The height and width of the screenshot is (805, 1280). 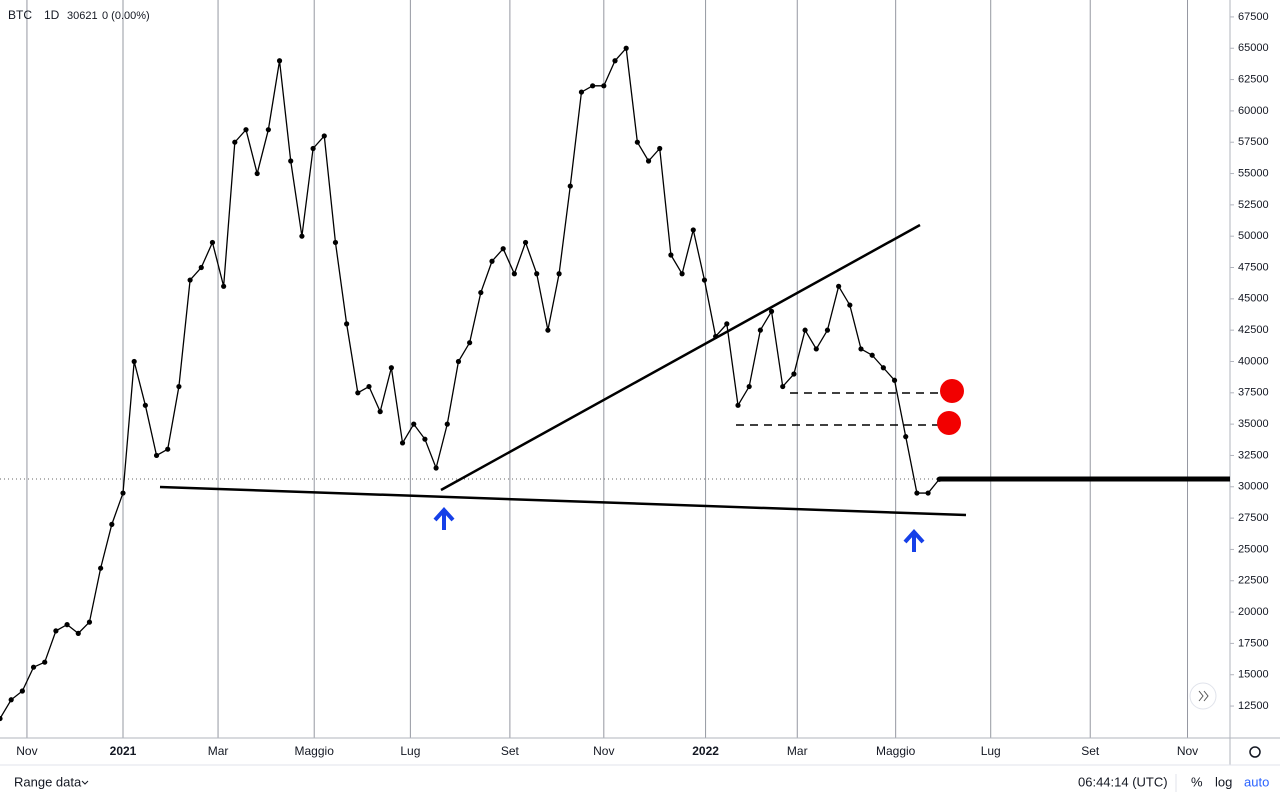 I want to click on percent-toggle: %, so click(x=1197, y=781).